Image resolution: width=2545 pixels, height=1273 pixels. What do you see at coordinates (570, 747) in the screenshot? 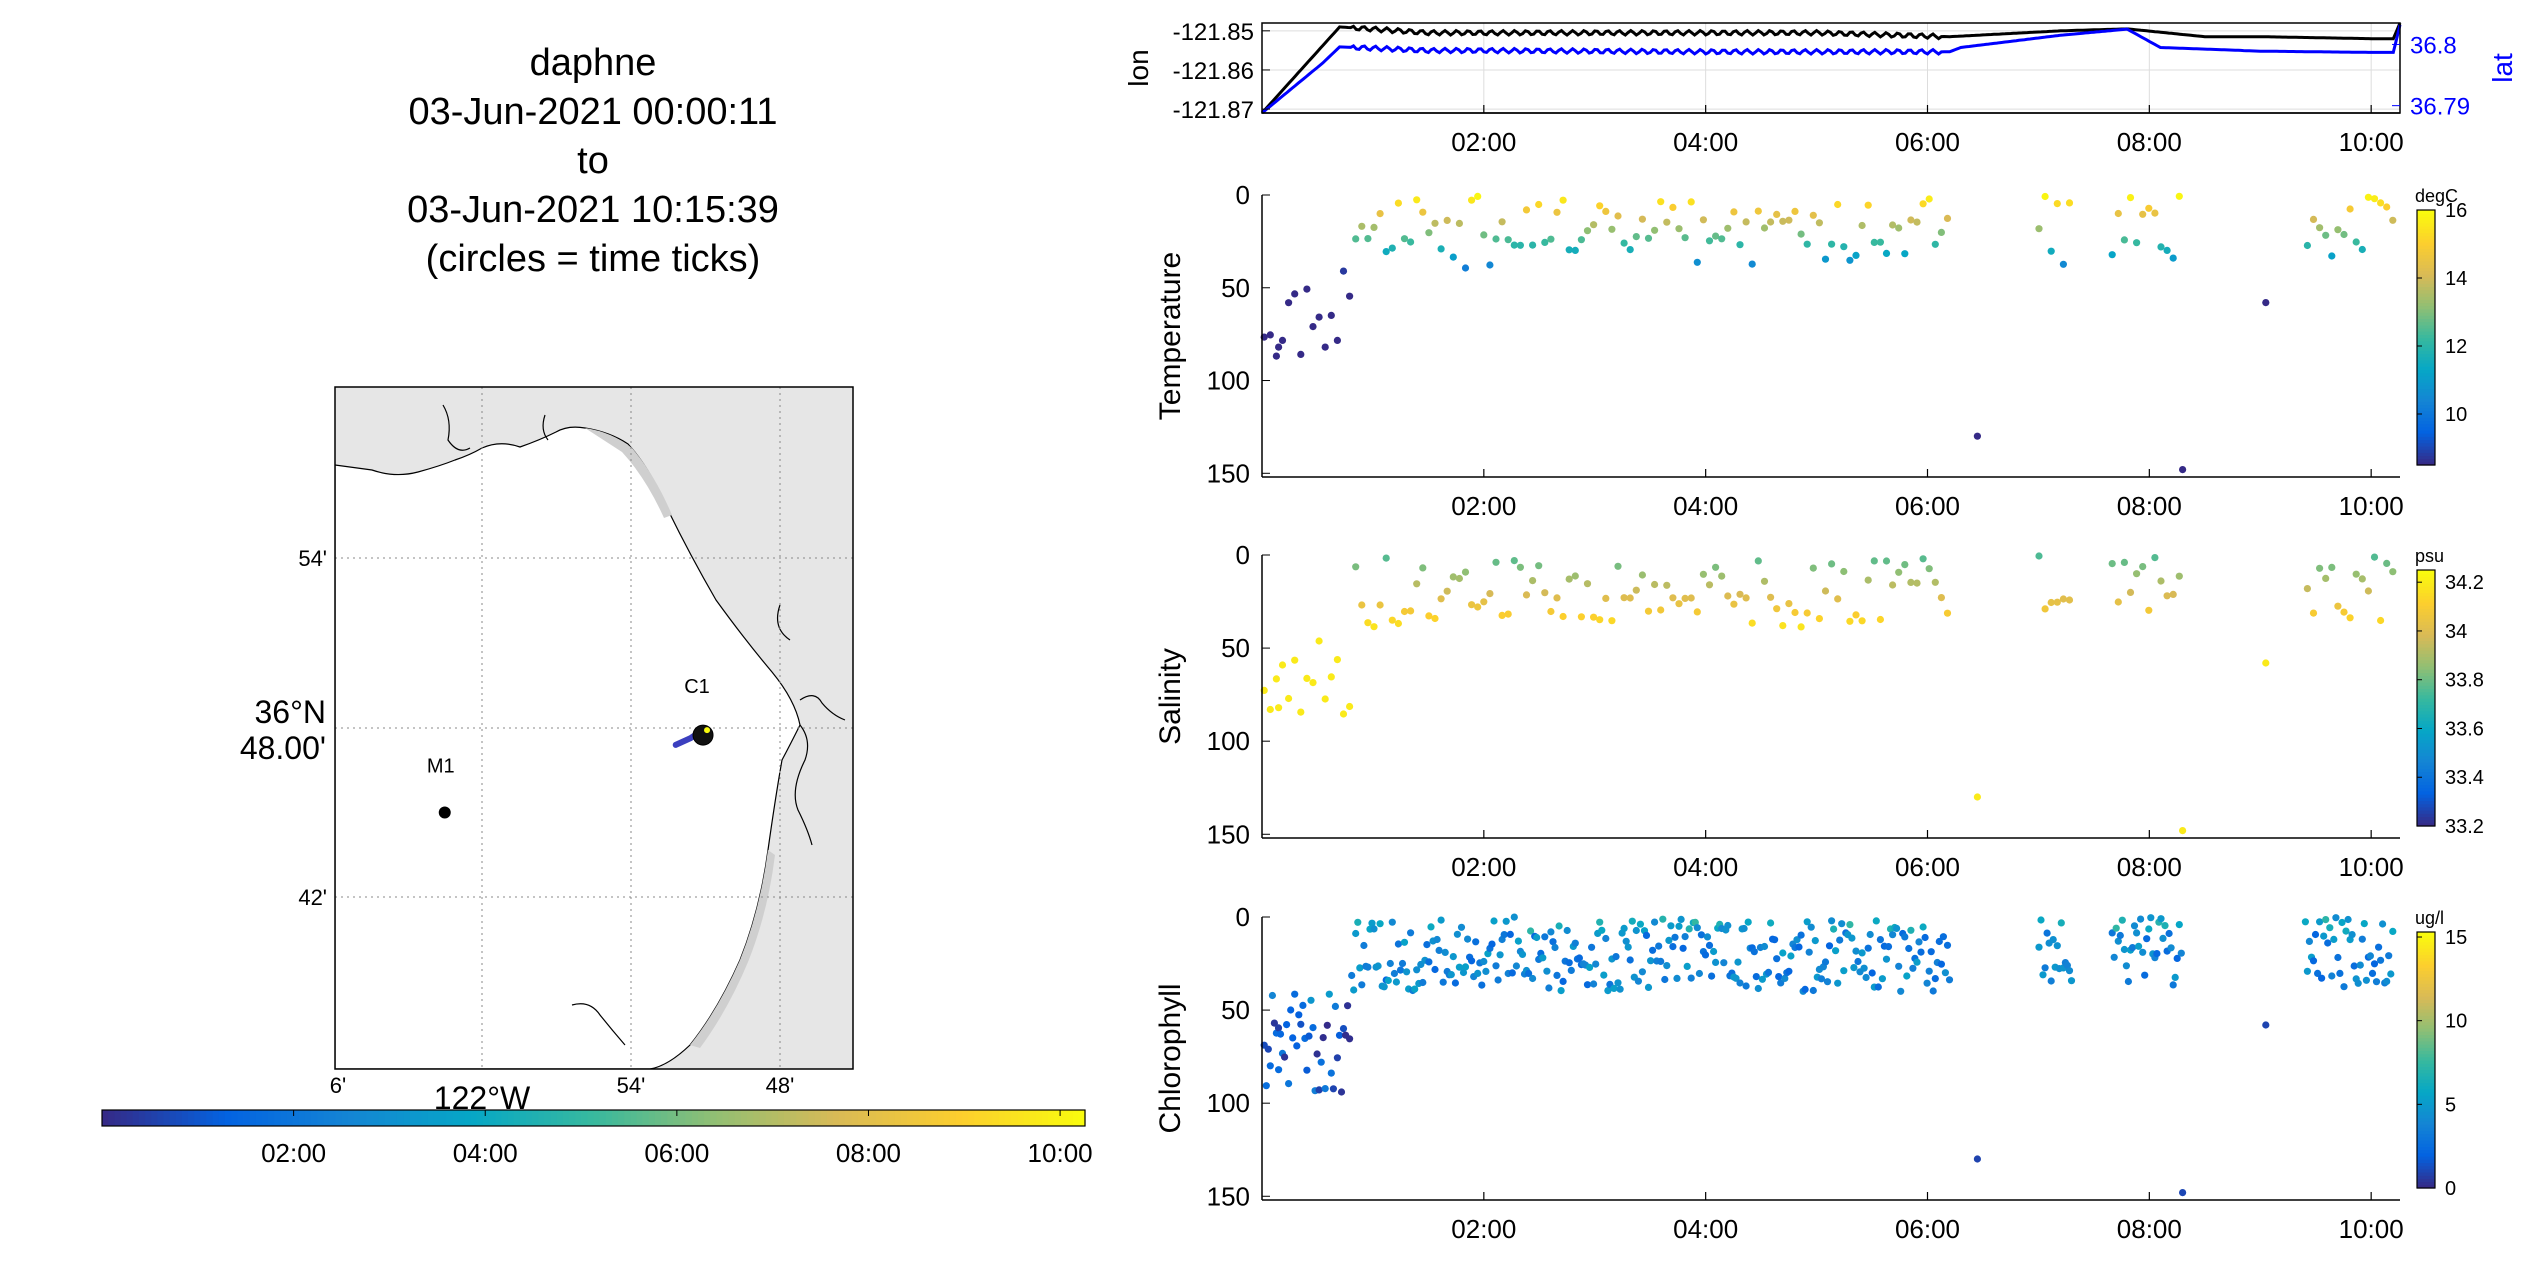
I see `map-marks: M1 C1` at bounding box center [570, 747].